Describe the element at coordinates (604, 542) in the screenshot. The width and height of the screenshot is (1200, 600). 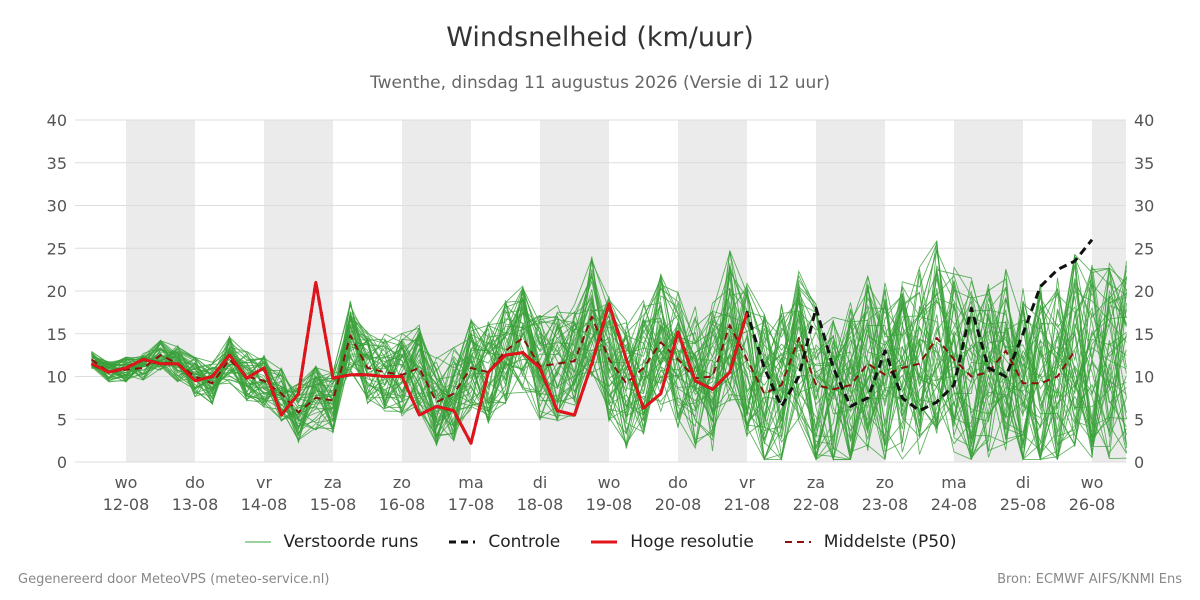
I see `legend-swatch-hires` at that location.